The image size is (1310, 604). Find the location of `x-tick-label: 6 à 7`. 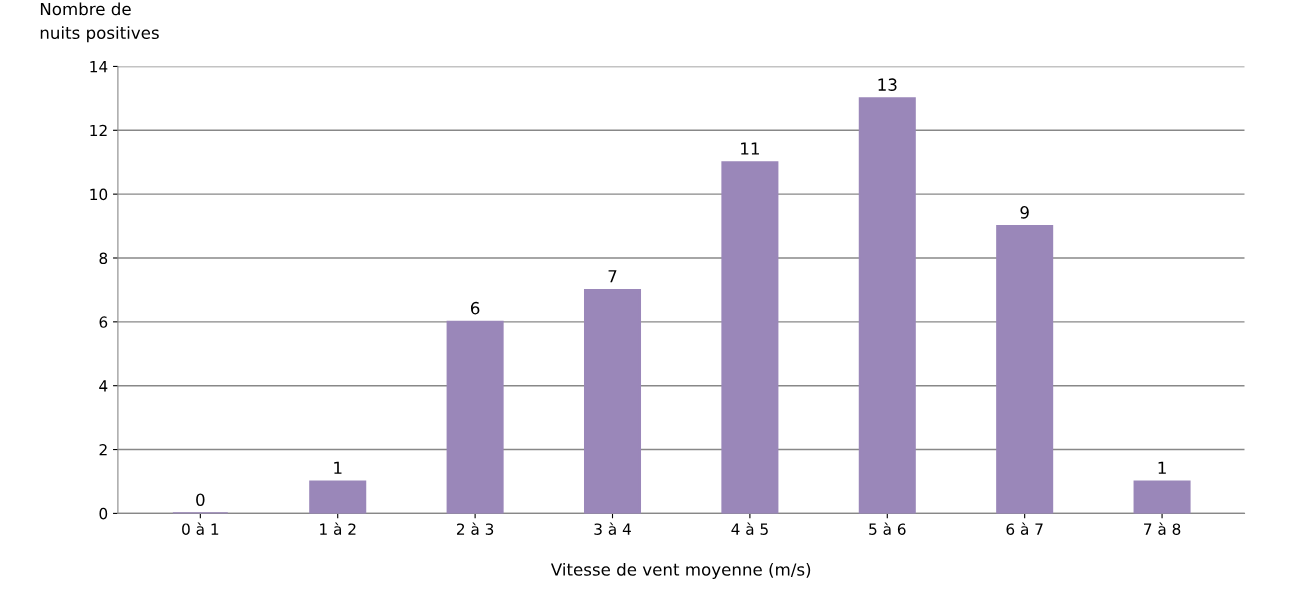

x-tick-label: 6 à 7 is located at coordinates (1024, 528).